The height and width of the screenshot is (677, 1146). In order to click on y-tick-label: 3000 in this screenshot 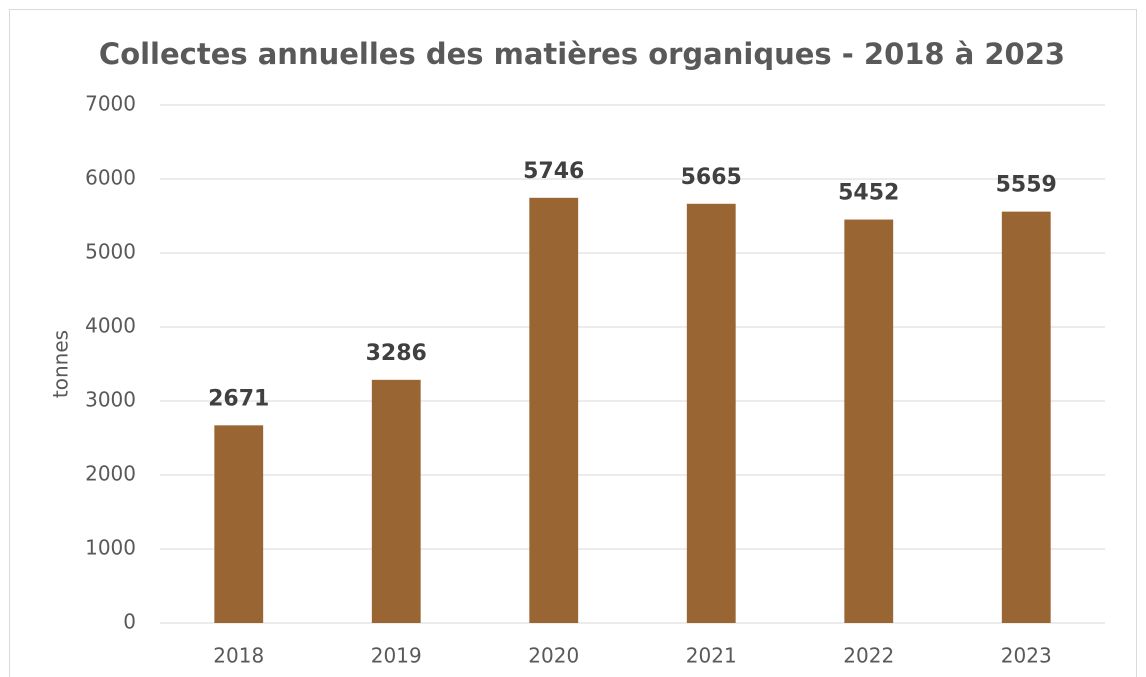, I will do `click(110, 400)`.